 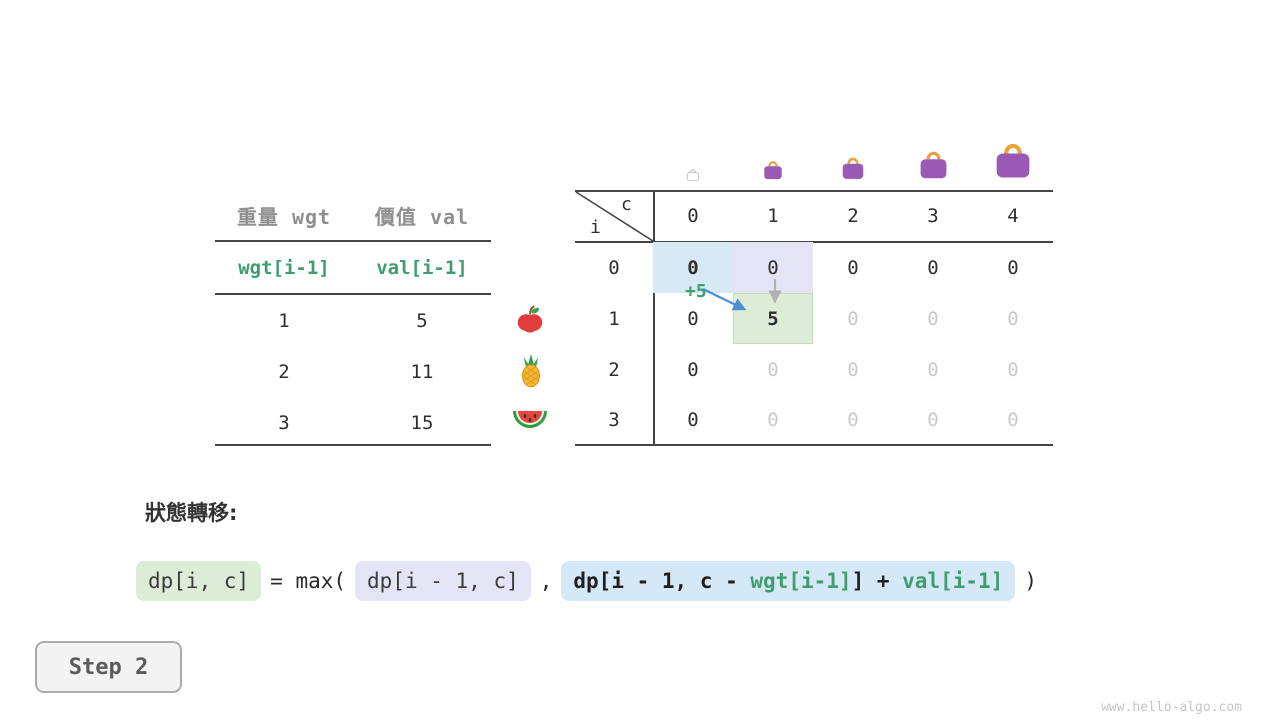 I want to click on dp-table-vertical-border, so click(x=654, y=318).